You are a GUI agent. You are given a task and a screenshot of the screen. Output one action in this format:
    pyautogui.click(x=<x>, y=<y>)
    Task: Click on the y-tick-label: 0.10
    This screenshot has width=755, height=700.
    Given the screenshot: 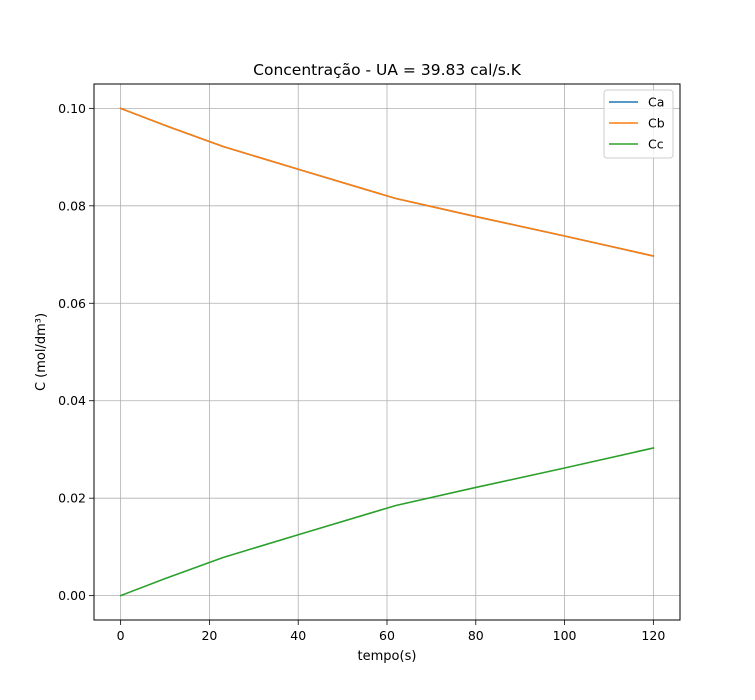 What is the action you would take?
    pyautogui.click(x=72, y=108)
    